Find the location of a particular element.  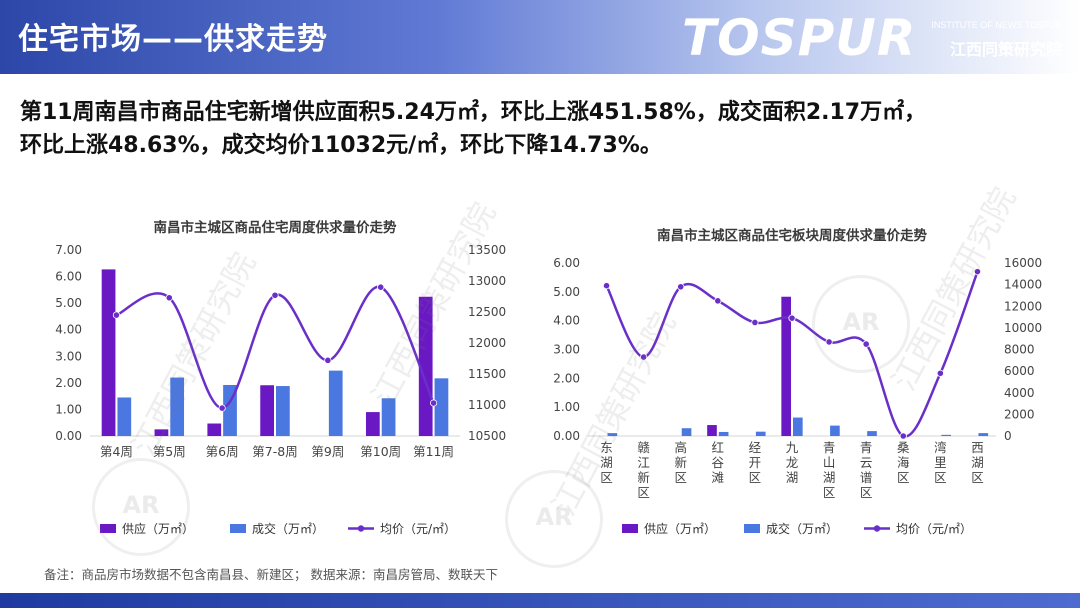

y-left-tick-label: 6.00 is located at coordinates (566, 263).